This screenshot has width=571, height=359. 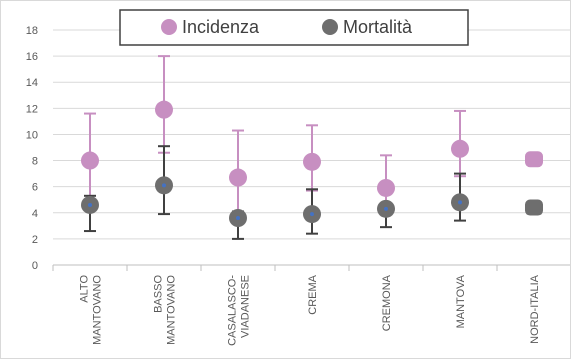 I want to click on legend-label-incidenza: Incidenza, so click(x=221, y=27).